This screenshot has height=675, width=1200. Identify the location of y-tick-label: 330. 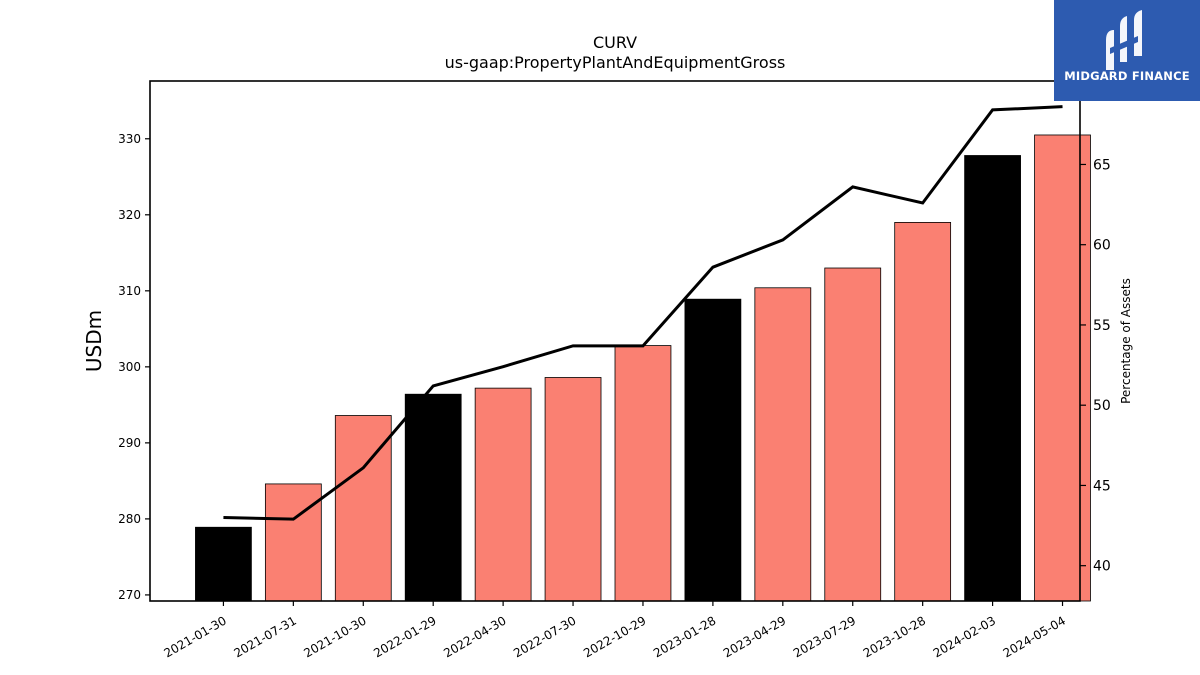
(129, 139).